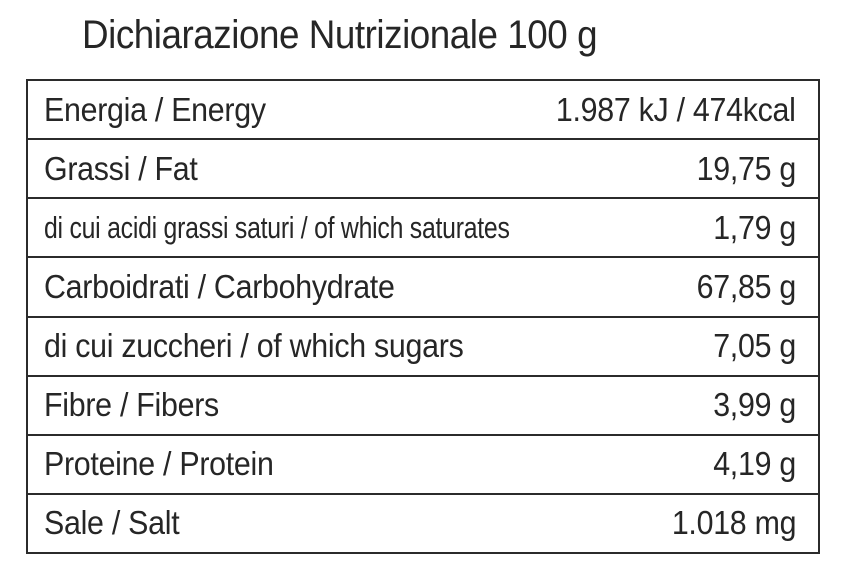  Describe the element at coordinates (159, 464) in the screenshot. I see `row-label: Proteine / Protein` at that location.